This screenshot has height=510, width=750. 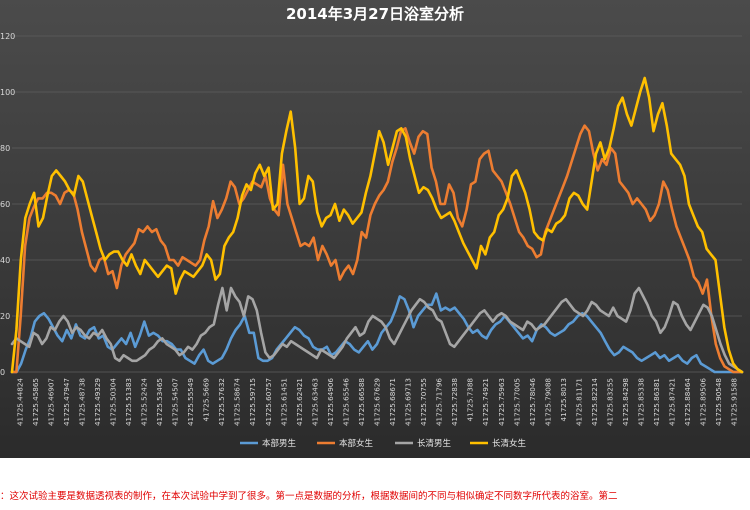 What do you see at coordinates (356, 443) in the screenshot?
I see `legend-label: 本部女生` at bounding box center [356, 443].